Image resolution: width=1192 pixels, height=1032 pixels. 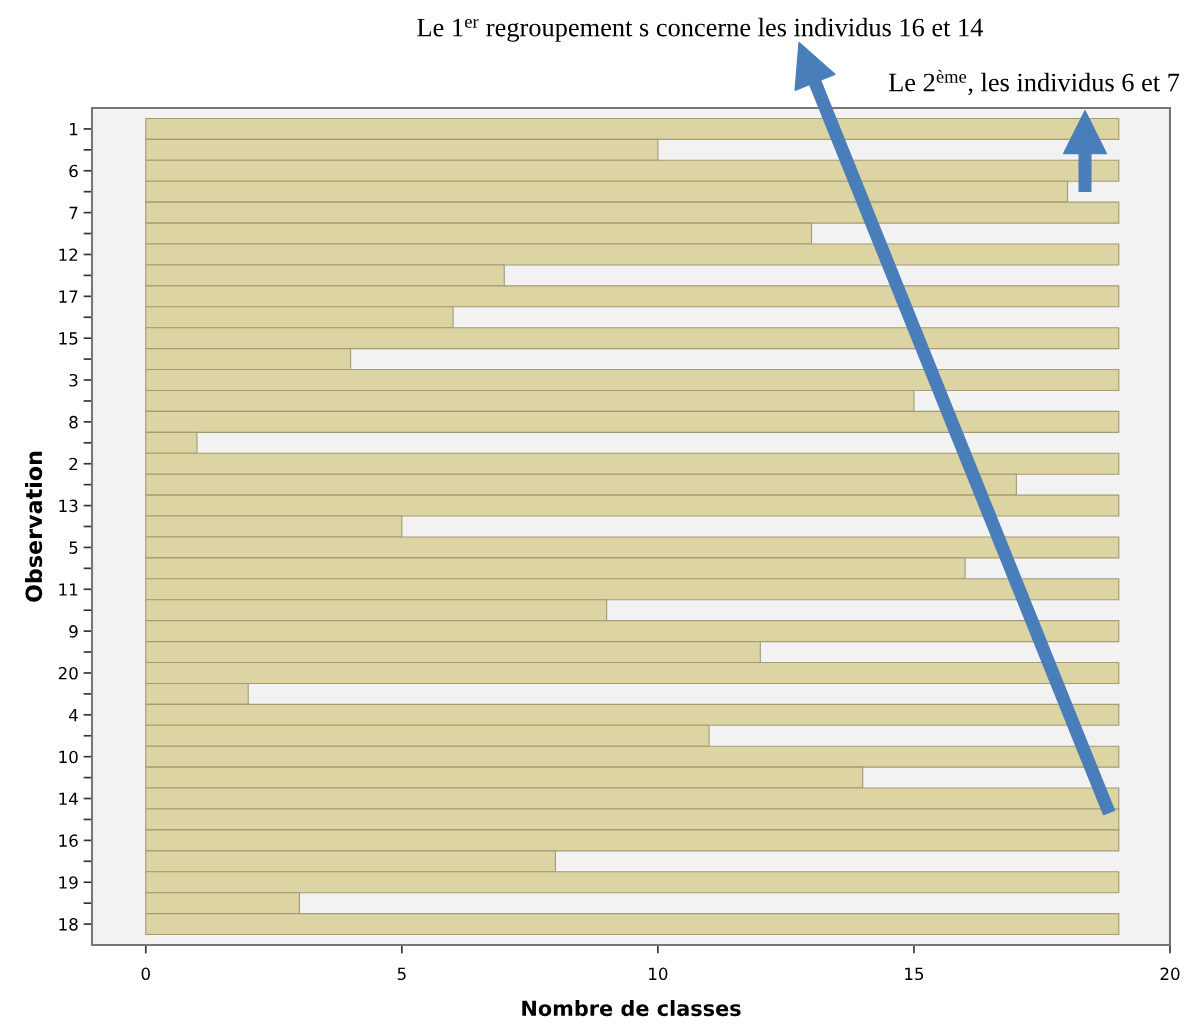 I want to click on y-tick-label: 3, so click(x=73, y=380).